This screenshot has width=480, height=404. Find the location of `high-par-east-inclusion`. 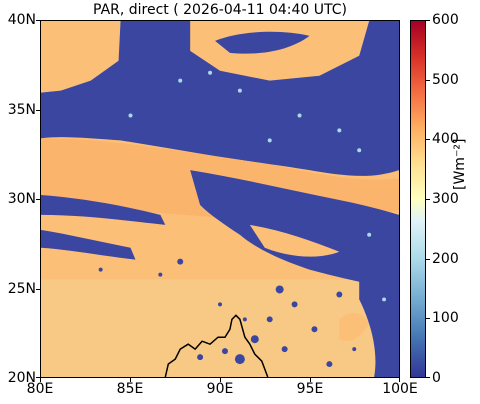

high-par-east-inclusion is located at coordinates (354, 327).